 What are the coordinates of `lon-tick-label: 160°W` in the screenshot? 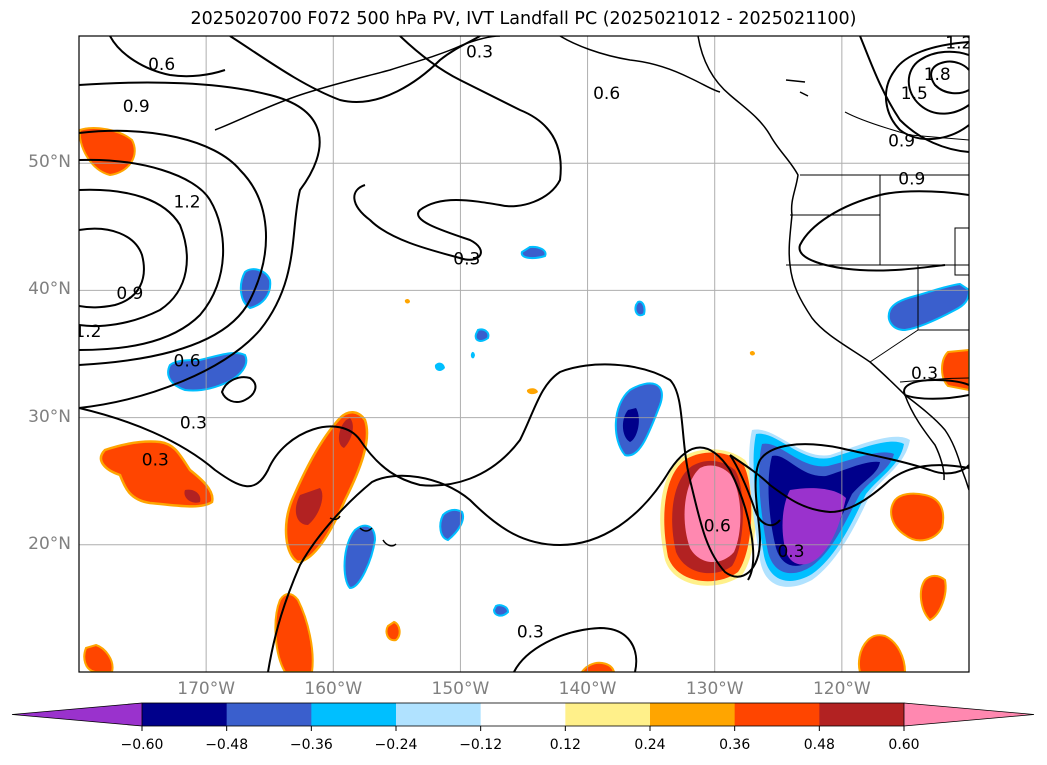 It's located at (333, 689).